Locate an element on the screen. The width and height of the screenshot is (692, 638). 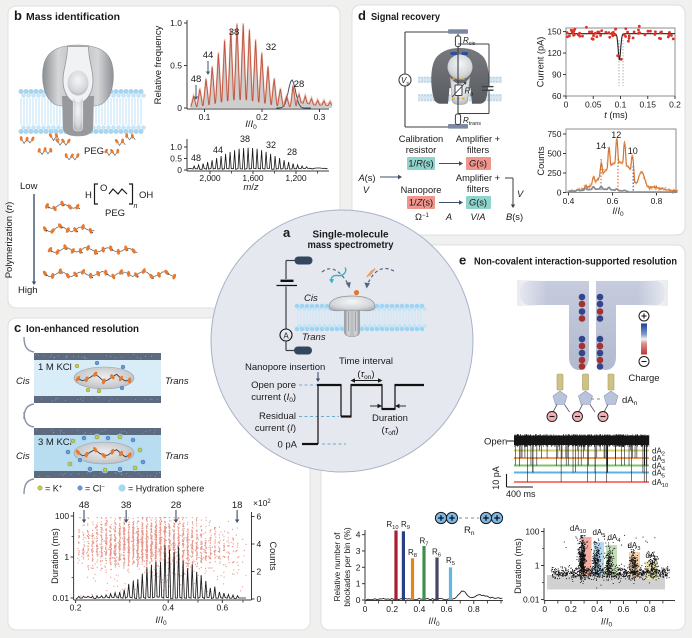
svg-text: mass spectrometry is located at coordinates (351, 245).